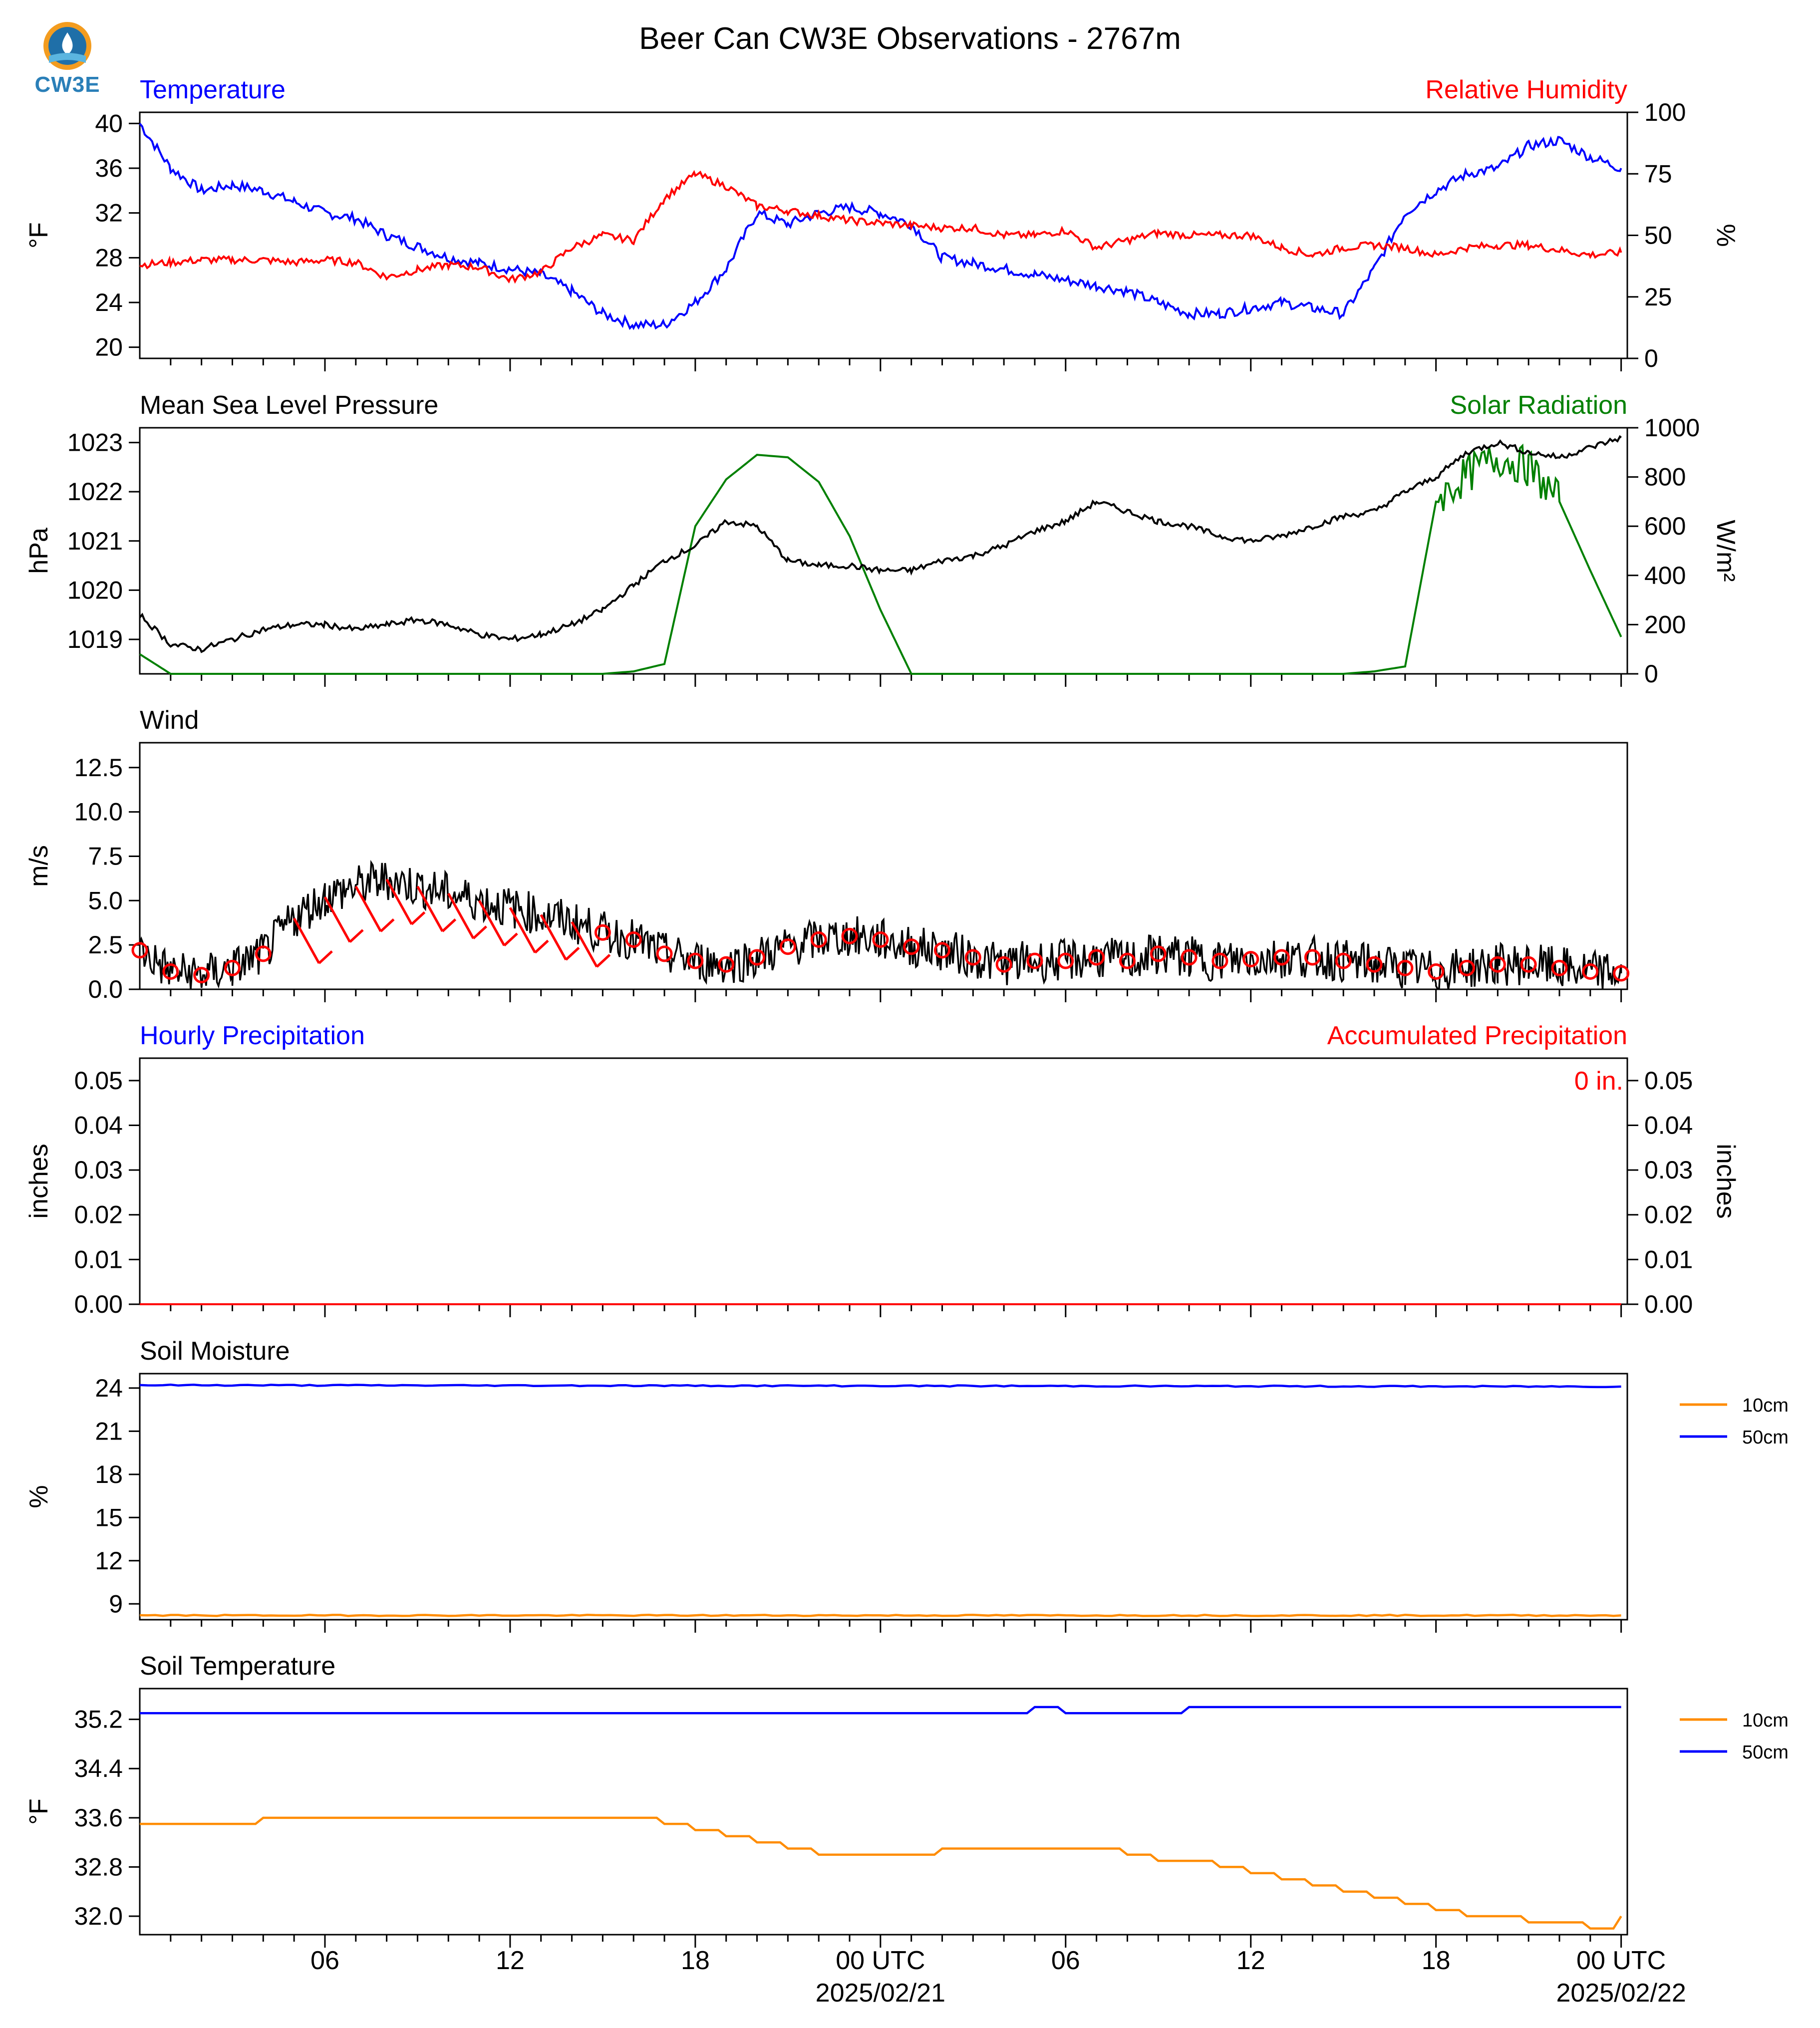  What do you see at coordinates (105, 945) in the screenshot?
I see `y-tick-label: 2.5` at bounding box center [105, 945].